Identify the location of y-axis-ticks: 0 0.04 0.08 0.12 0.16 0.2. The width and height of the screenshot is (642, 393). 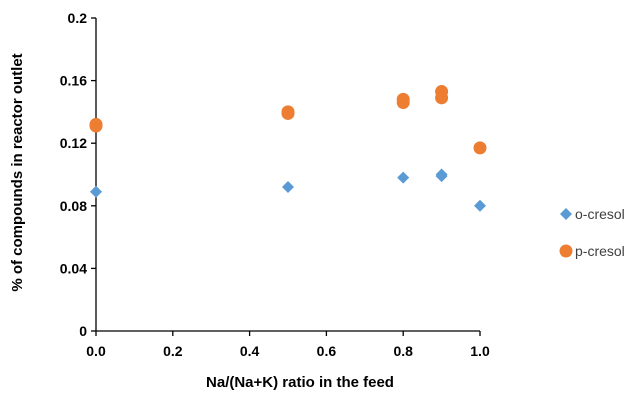
(78, 174).